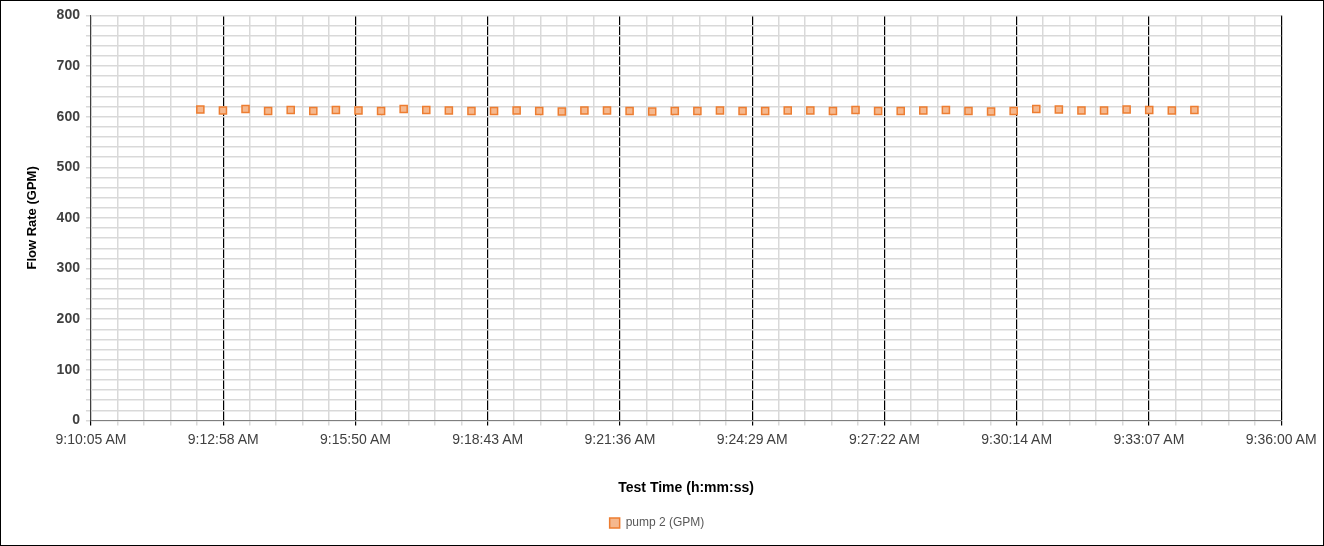 The width and height of the screenshot is (1324, 546). Describe the element at coordinates (752, 438) in the screenshot. I see `x-tick-label: 9:24:29 AM` at that location.